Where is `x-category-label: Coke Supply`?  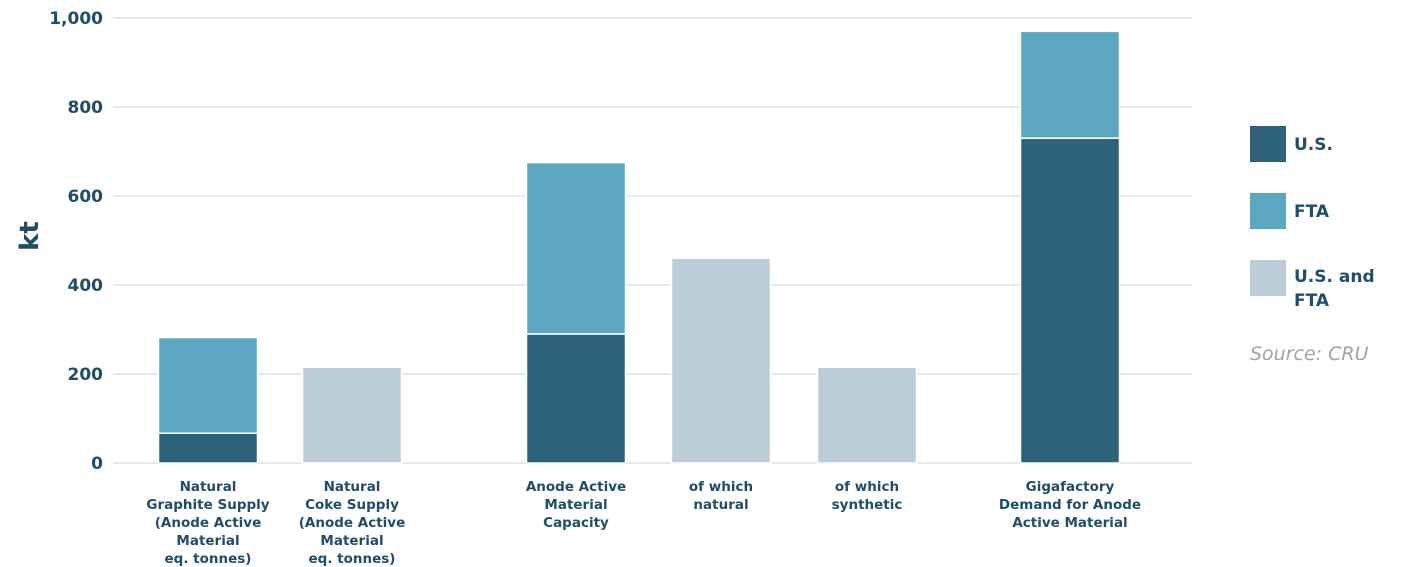 x-category-label: Coke Supply is located at coordinates (352, 505).